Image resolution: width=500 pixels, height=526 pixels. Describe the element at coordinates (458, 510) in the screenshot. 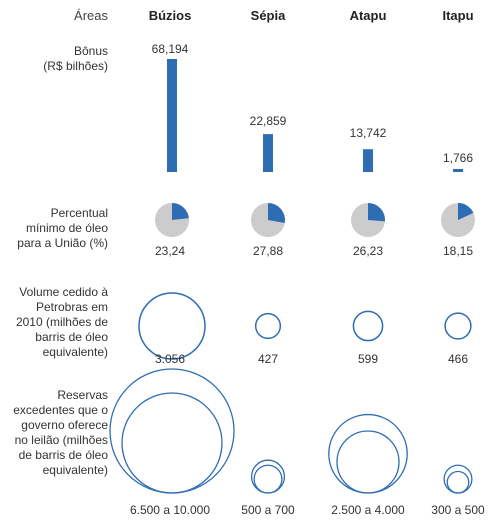

I see `reserves-label-itapu: 300 a 500` at that location.